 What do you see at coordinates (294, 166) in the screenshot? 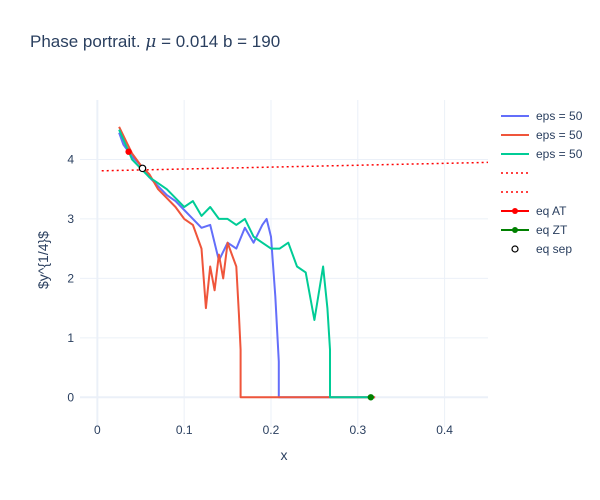
I see `dotted-line` at bounding box center [294, 166].